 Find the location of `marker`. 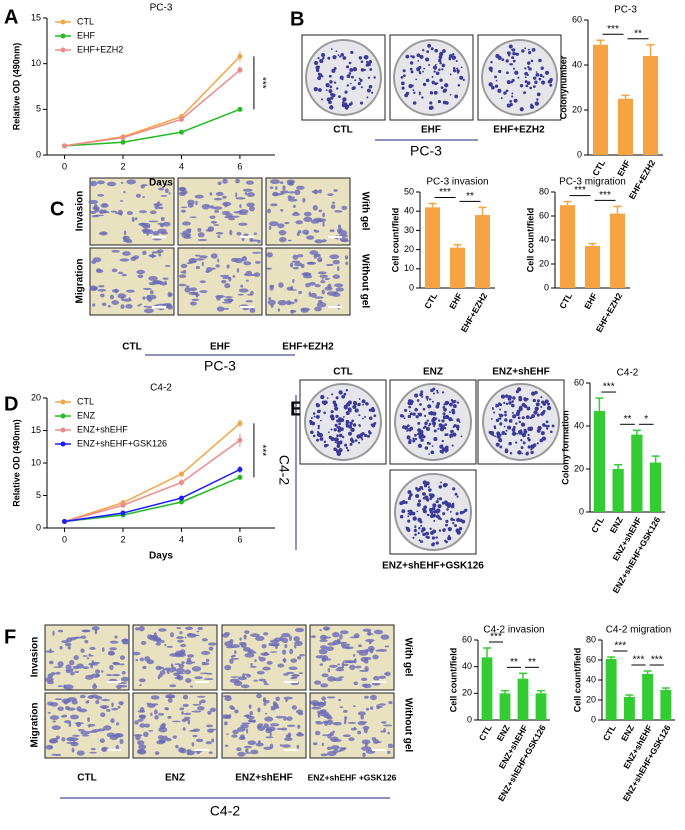

marker is located at coordinates (123, 505).